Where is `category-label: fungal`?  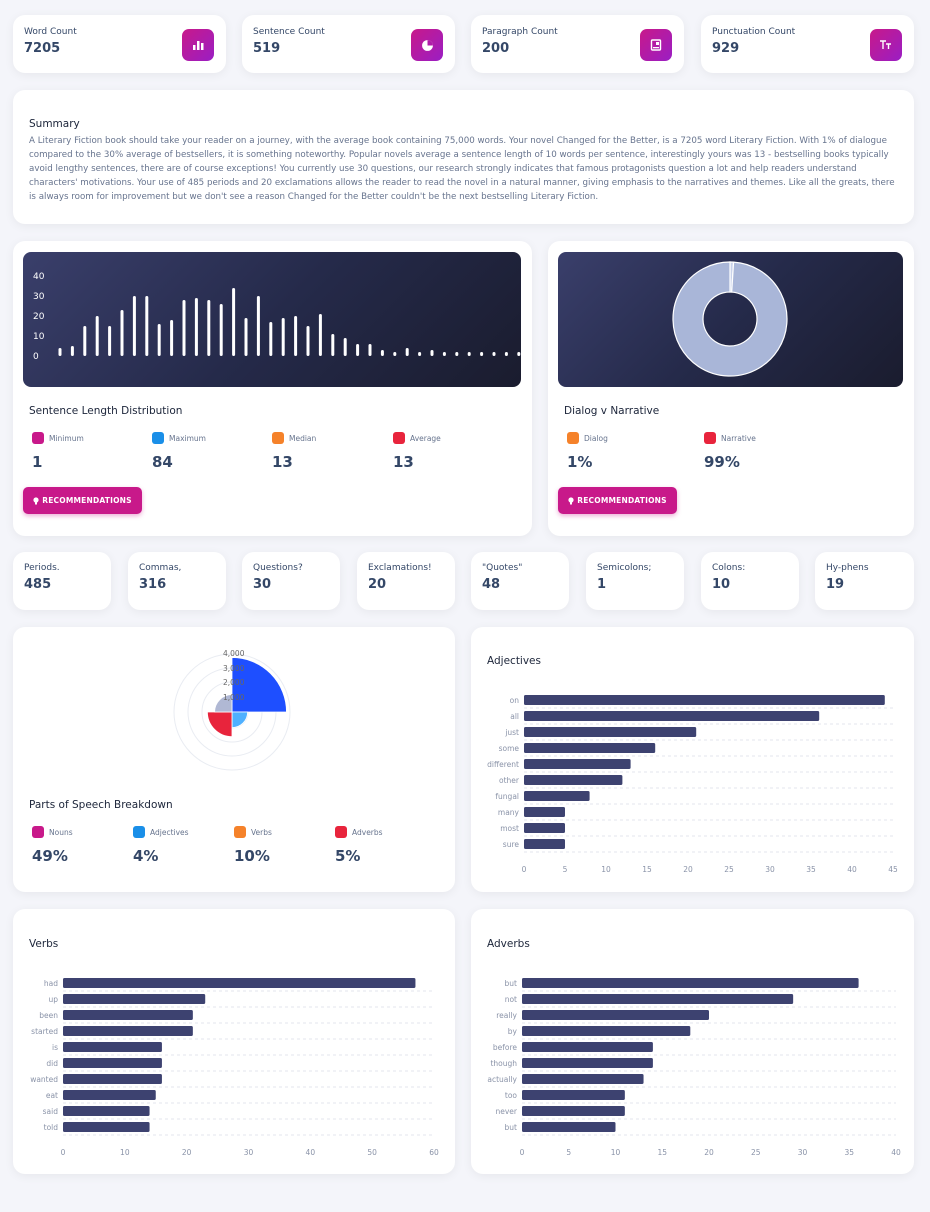
category-label: fungal is located at coordinates (507, 796).